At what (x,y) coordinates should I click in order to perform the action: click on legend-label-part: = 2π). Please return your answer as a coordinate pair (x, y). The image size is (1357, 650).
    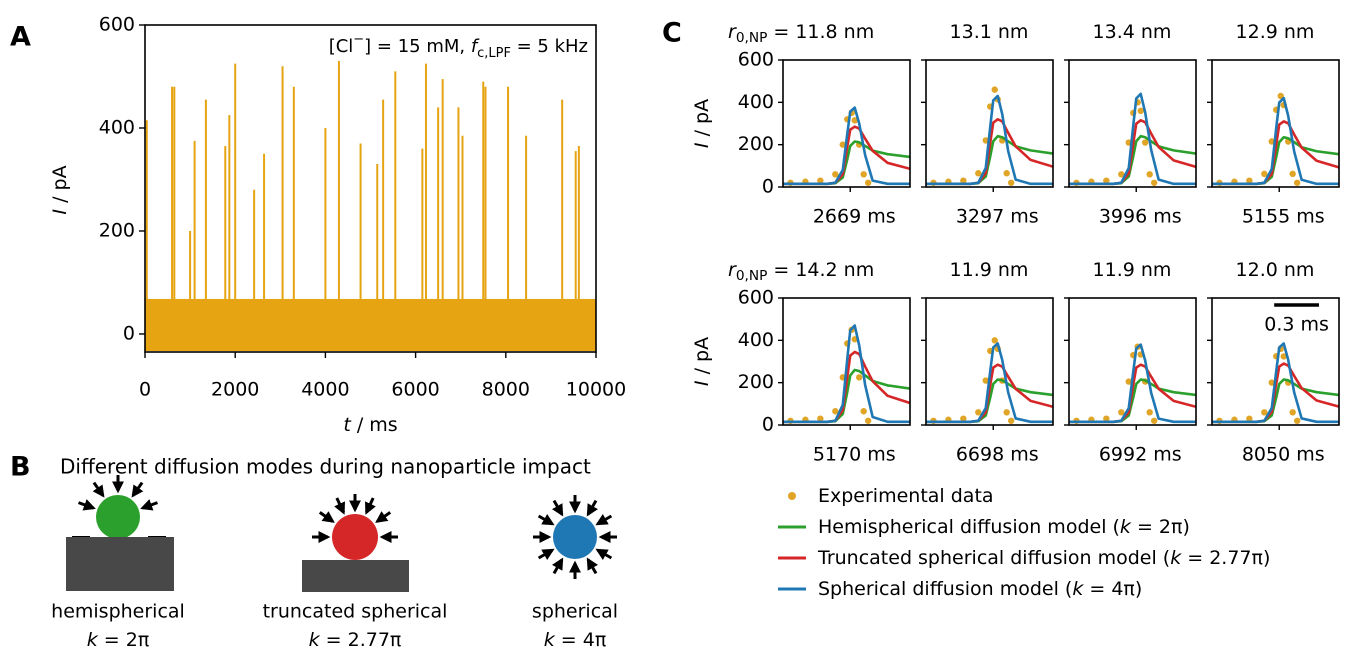
    Looking at the image, I should click on (1160, 527).